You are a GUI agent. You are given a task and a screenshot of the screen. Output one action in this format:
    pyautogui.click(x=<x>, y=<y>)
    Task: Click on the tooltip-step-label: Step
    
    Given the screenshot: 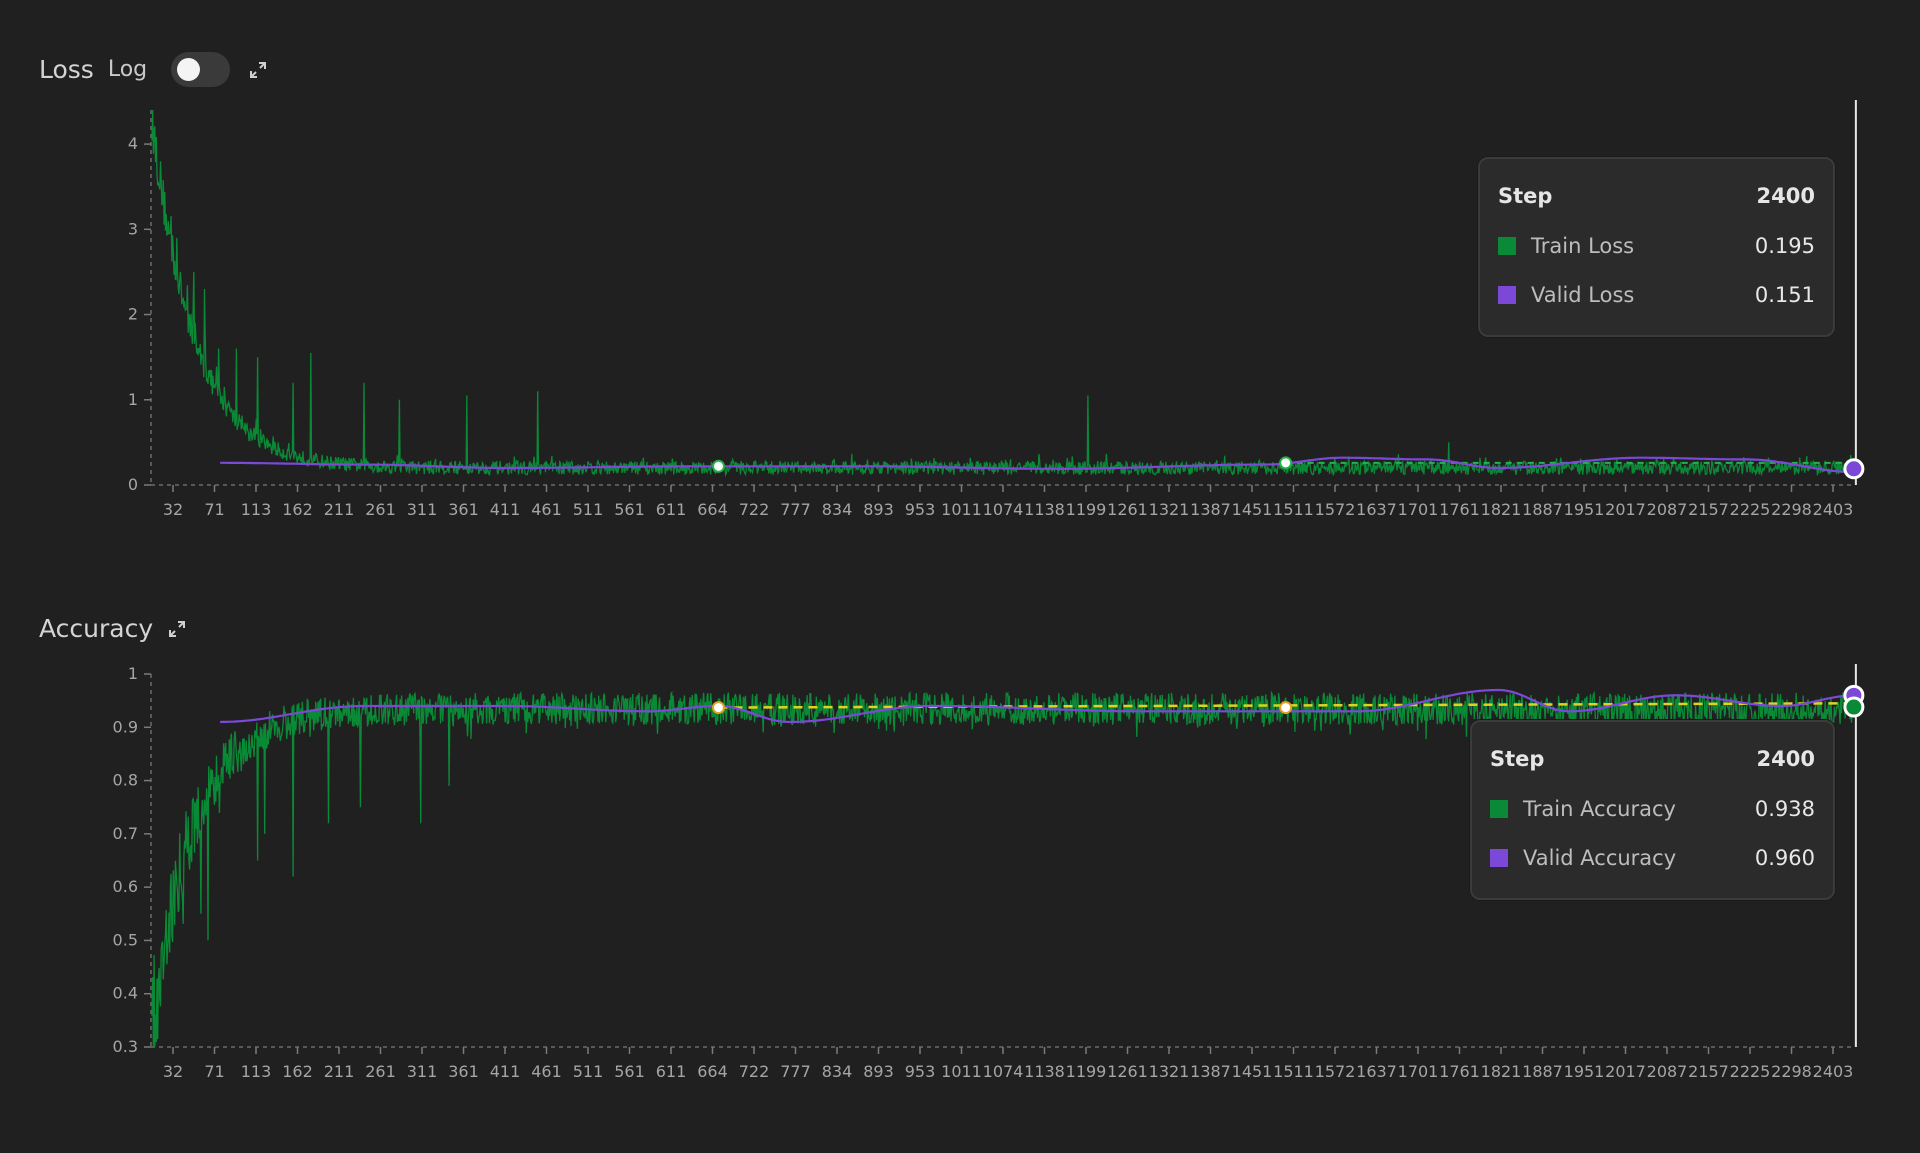 What is the action you would take?
    pyautogui.click(x=1525, y=196)
    